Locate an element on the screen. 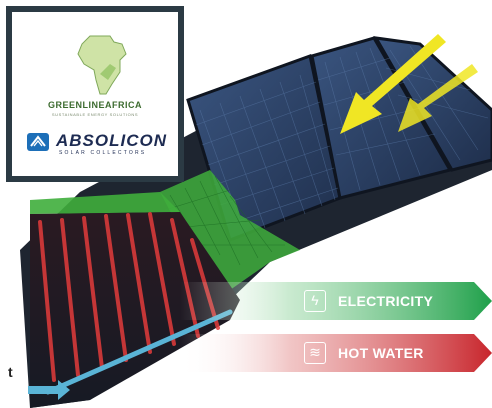 This screenshot has height=408, width=492. electricity-label: ELECTRICITY is located at coordinates (386, 301).